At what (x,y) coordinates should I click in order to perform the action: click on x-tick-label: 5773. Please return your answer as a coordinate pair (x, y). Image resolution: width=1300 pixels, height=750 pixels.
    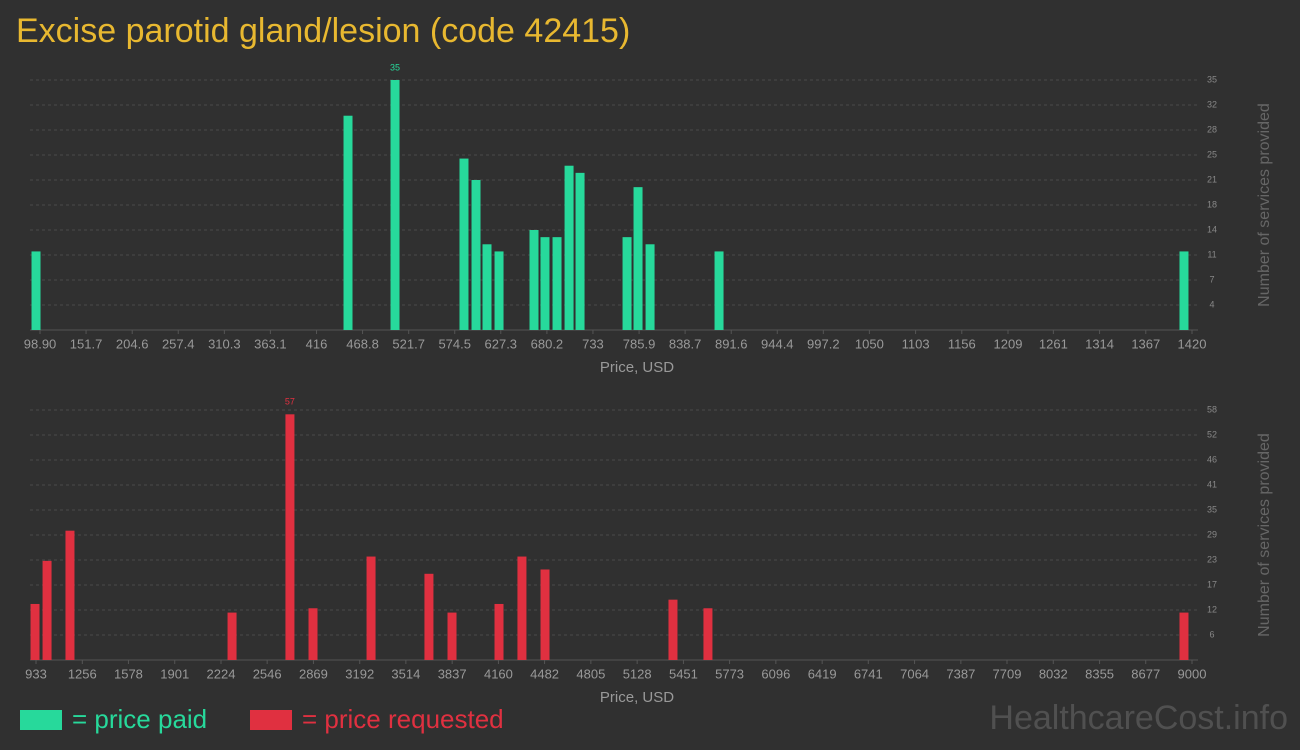
    Looking at the image, I should click on (729, 673).